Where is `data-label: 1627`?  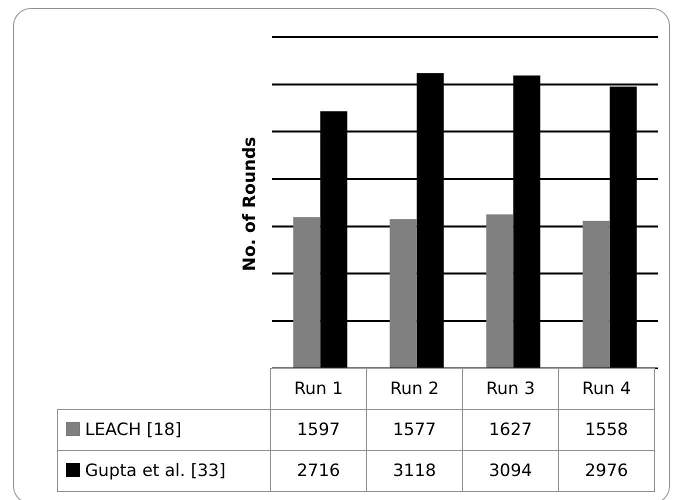
data-label: 1627 is located at coordinates (510, 430).